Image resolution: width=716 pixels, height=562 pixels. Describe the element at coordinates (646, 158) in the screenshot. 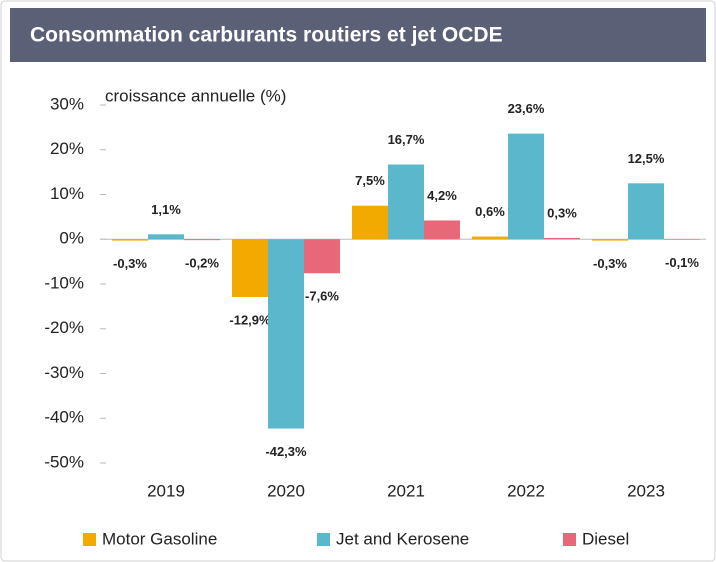

I see `value-label: 12,5%` at that location.